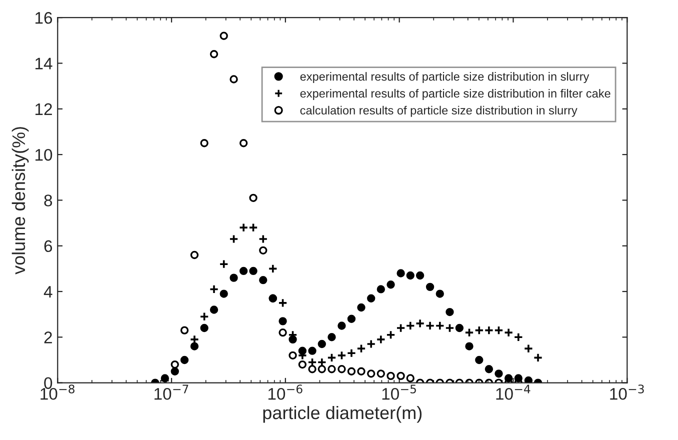 This screenshot has height=440, width=678. Describe the element at coordinates (48, 200) in the screenshot. I see `y-tick-label: 8` at that location.